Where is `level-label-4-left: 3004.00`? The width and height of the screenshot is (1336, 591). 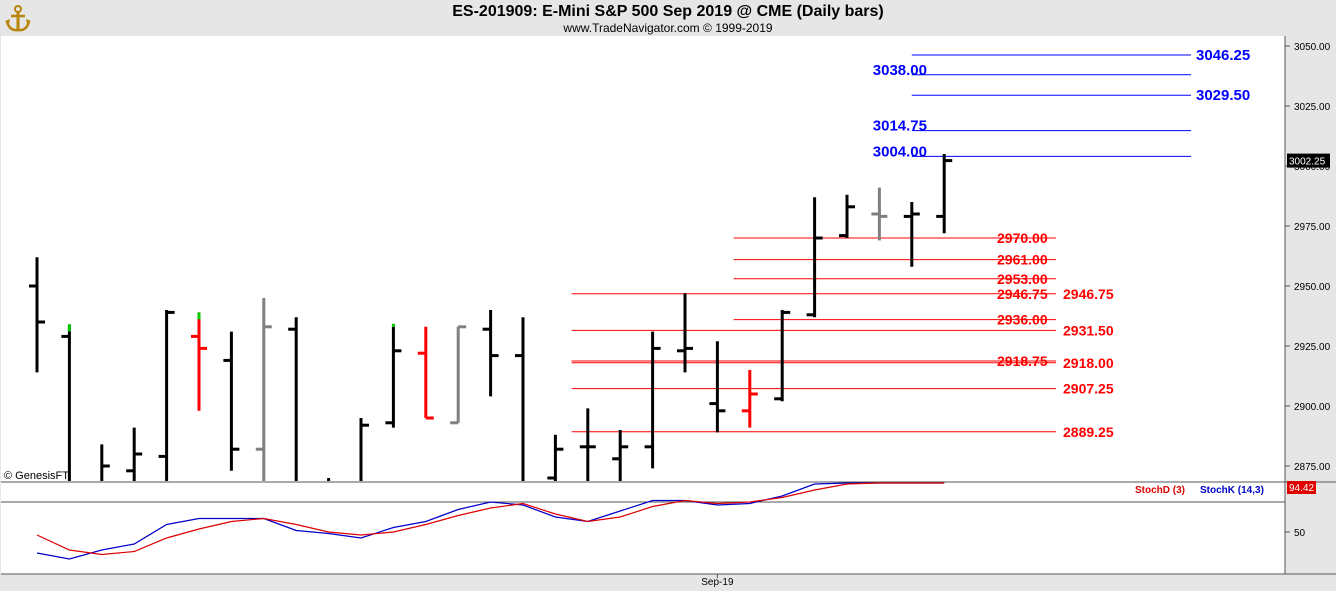 level-label-4-left: 3004.00 is located at coordinates (900, 151).